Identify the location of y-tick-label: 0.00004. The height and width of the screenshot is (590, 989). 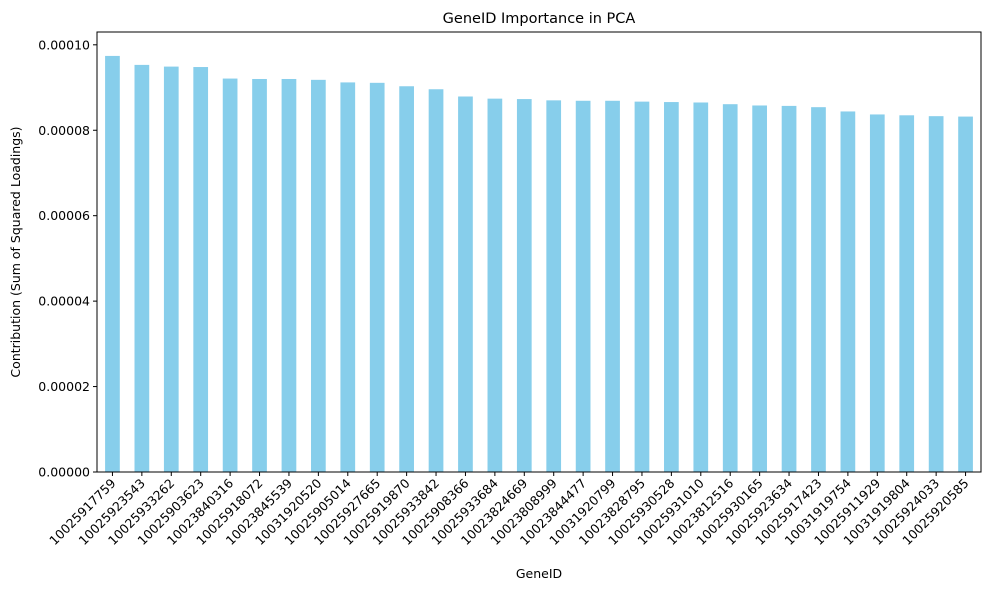
(64, 301).